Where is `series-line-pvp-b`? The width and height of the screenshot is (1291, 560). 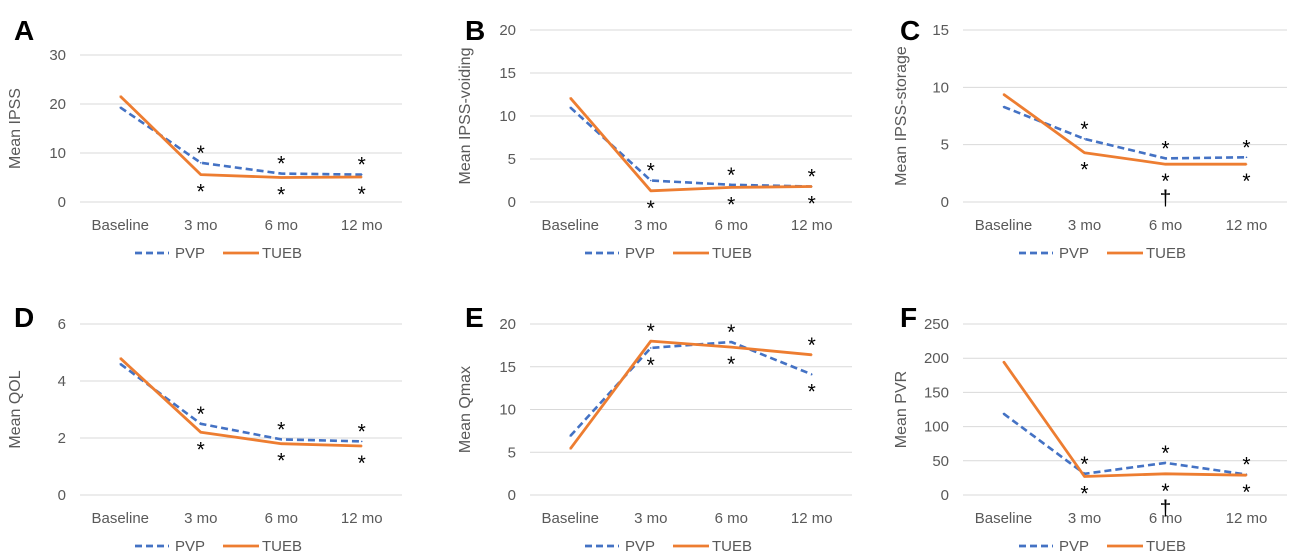 series-line-pvp-b is located at coordinates (690, 147).